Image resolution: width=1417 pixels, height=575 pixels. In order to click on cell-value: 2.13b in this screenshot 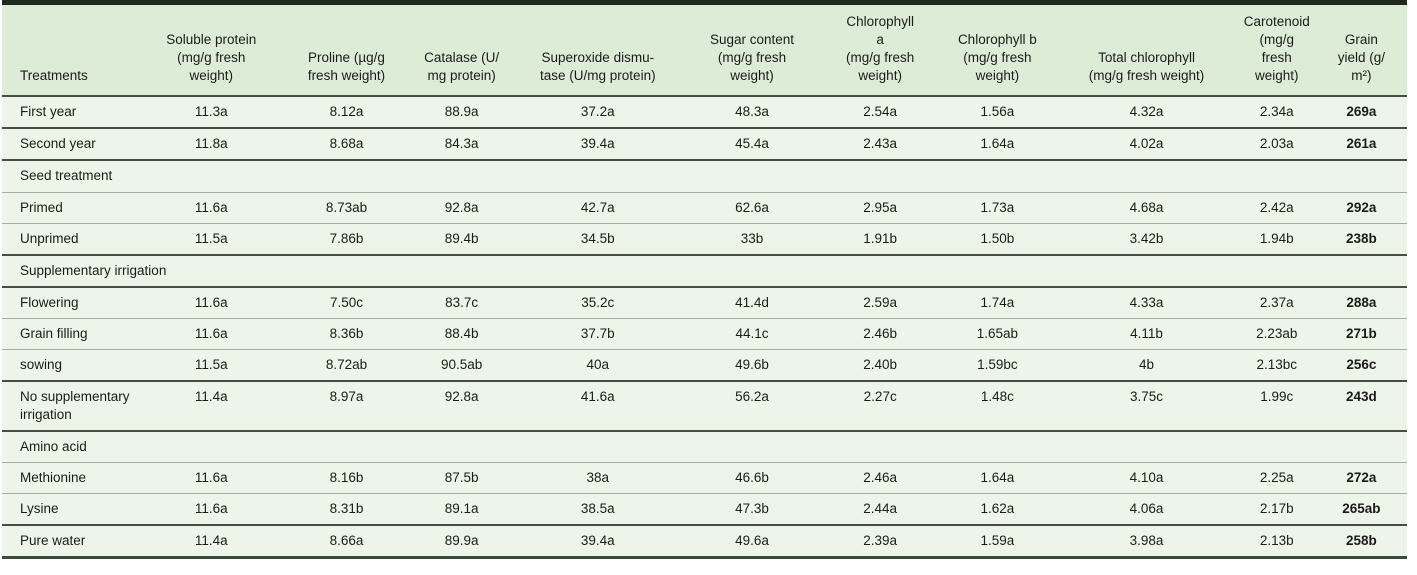, I will do `click(1276, 541)`.